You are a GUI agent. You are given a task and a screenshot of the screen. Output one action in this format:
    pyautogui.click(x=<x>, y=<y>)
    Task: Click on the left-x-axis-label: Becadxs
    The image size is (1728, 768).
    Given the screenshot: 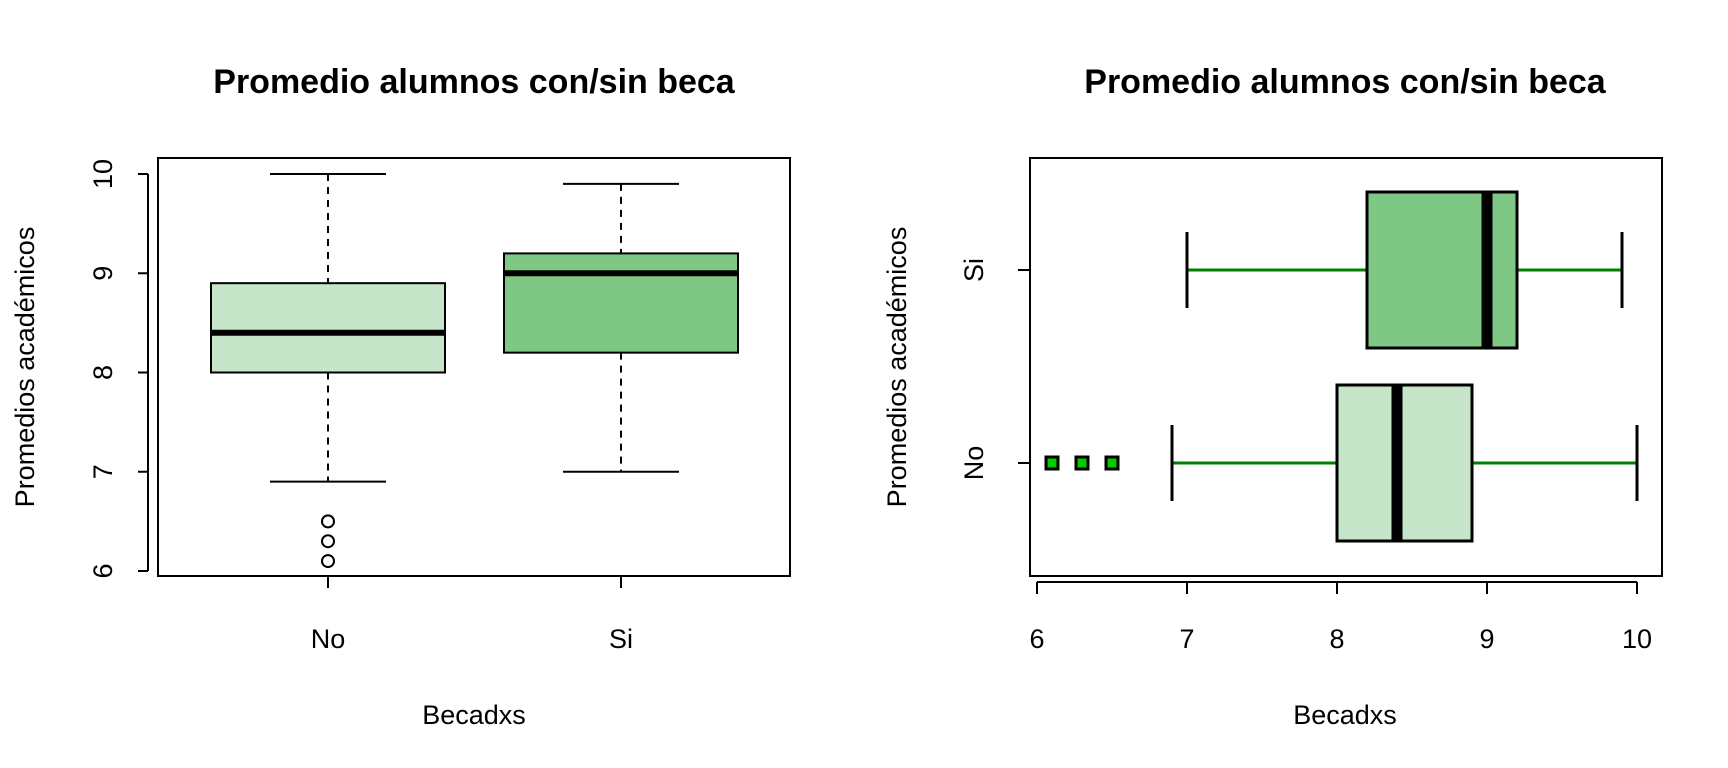 What is the action you would take?
    pyautogui.click(x=474, y=715)
    